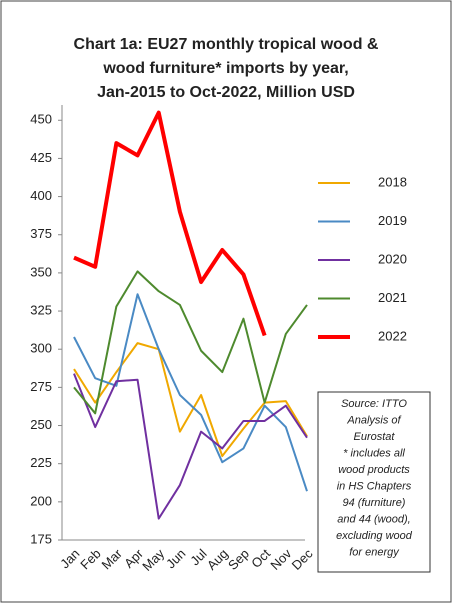 Image resolution: width=452 pixels, height=608 pixels. I want to click on annotation-box, so click(374, 482).